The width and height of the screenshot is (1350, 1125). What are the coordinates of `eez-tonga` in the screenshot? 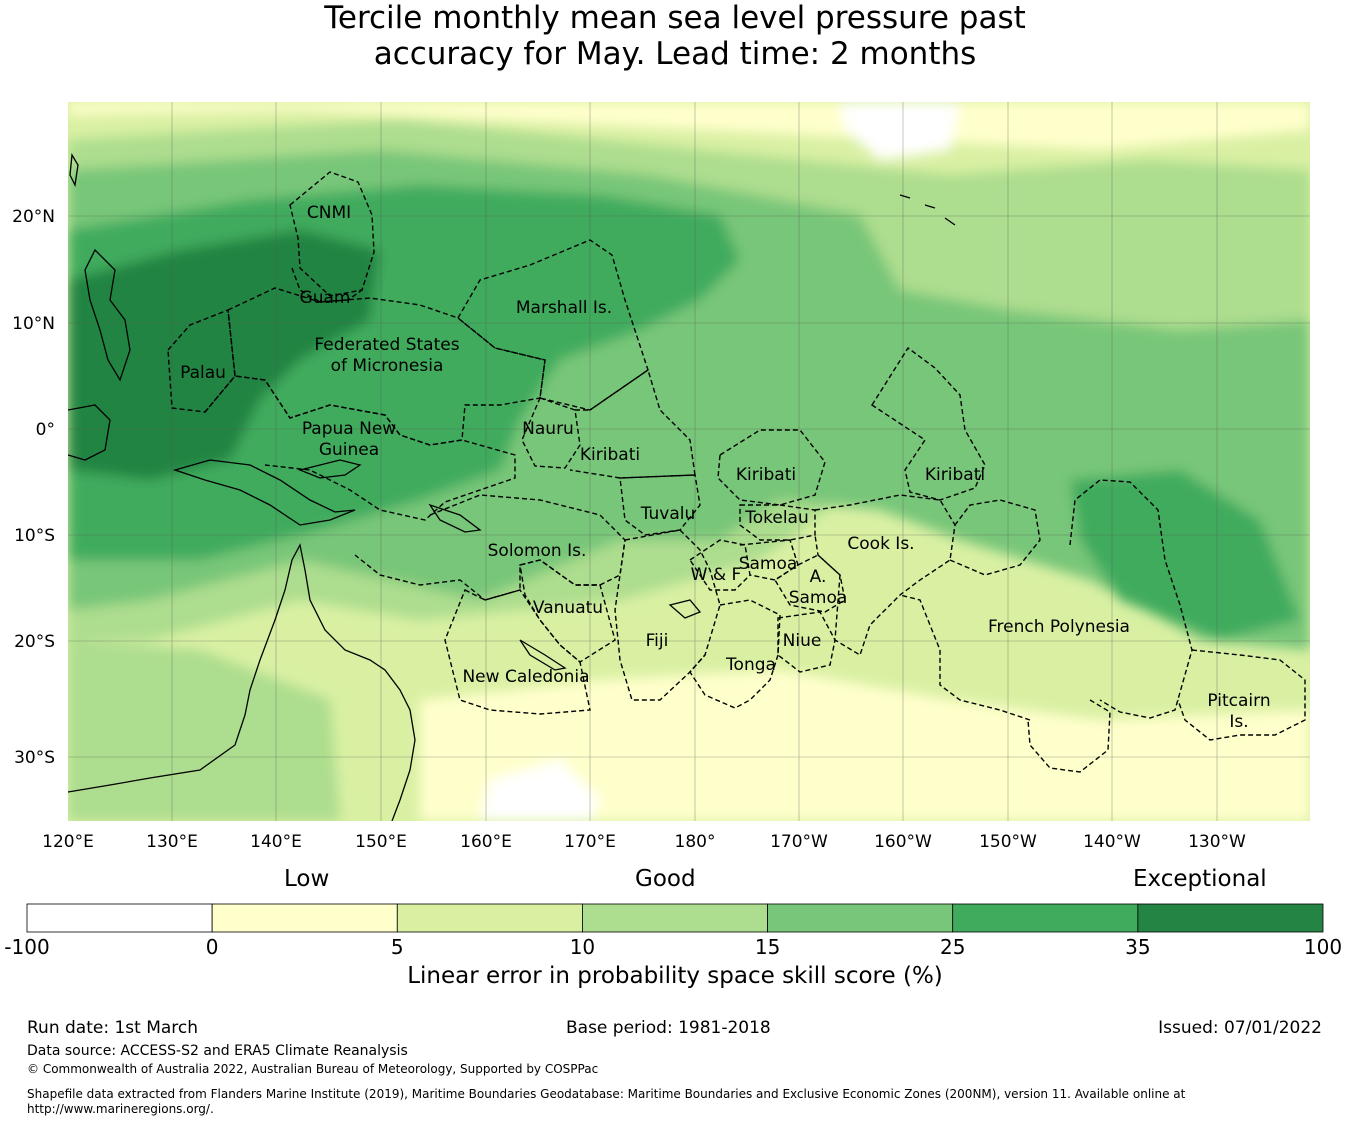 It's located at (735, 654).